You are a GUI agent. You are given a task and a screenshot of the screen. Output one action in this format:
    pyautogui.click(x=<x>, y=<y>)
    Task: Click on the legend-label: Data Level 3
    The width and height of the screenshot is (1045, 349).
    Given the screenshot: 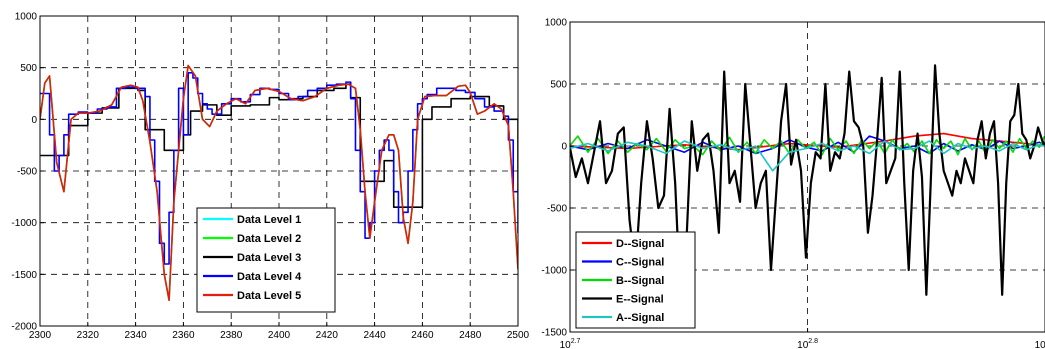 What is the action you would take?
    pyautogui.click(x=269, y=258)
    